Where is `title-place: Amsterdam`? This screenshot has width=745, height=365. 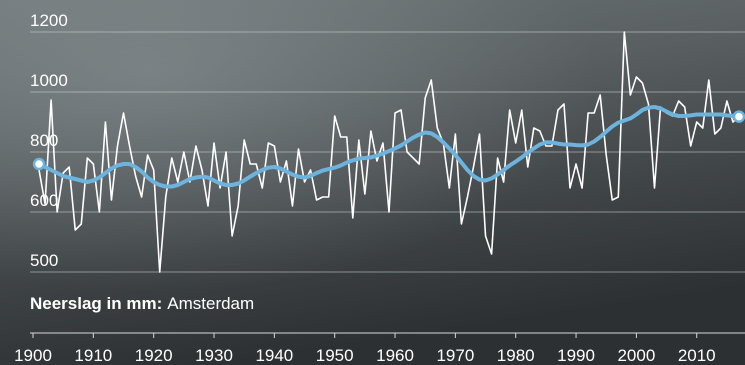
title-place: Amsterdam is located at coordinates (210, 303).